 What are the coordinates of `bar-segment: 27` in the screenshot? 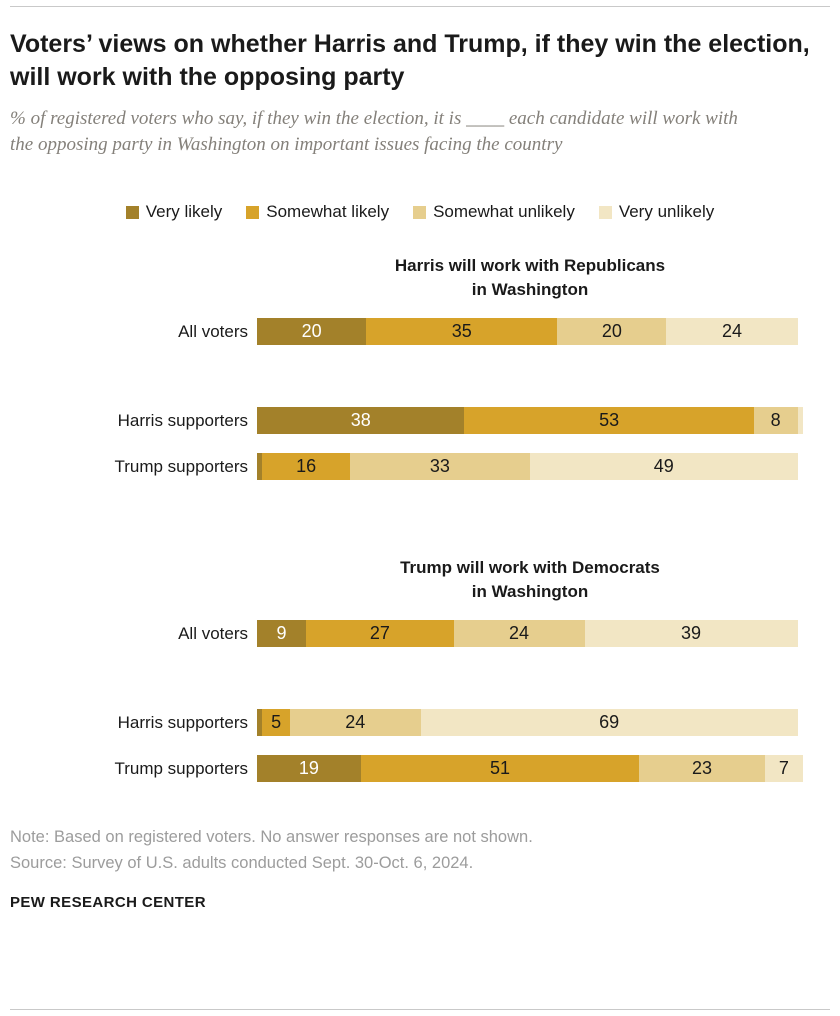 It's located at (380, 634).